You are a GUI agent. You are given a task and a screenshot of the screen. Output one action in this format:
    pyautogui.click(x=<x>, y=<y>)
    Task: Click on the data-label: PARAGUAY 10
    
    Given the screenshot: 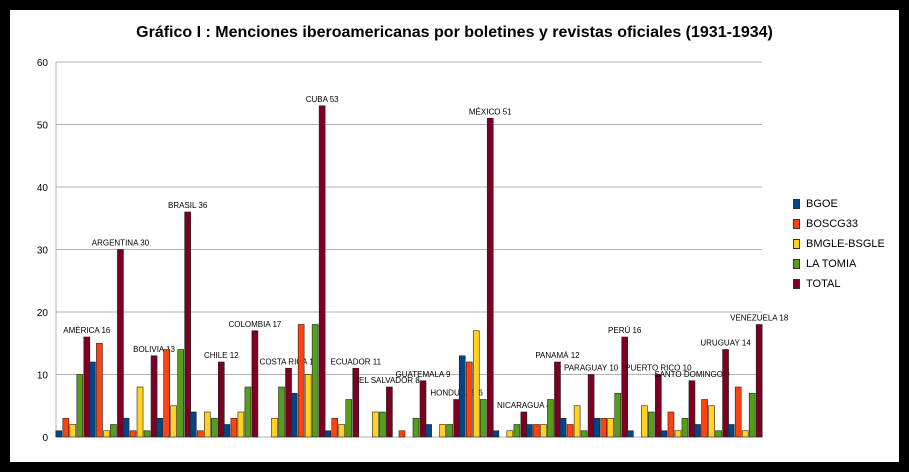 What is the action you would take?
    pyautogui.click(x=591, y=368)
    